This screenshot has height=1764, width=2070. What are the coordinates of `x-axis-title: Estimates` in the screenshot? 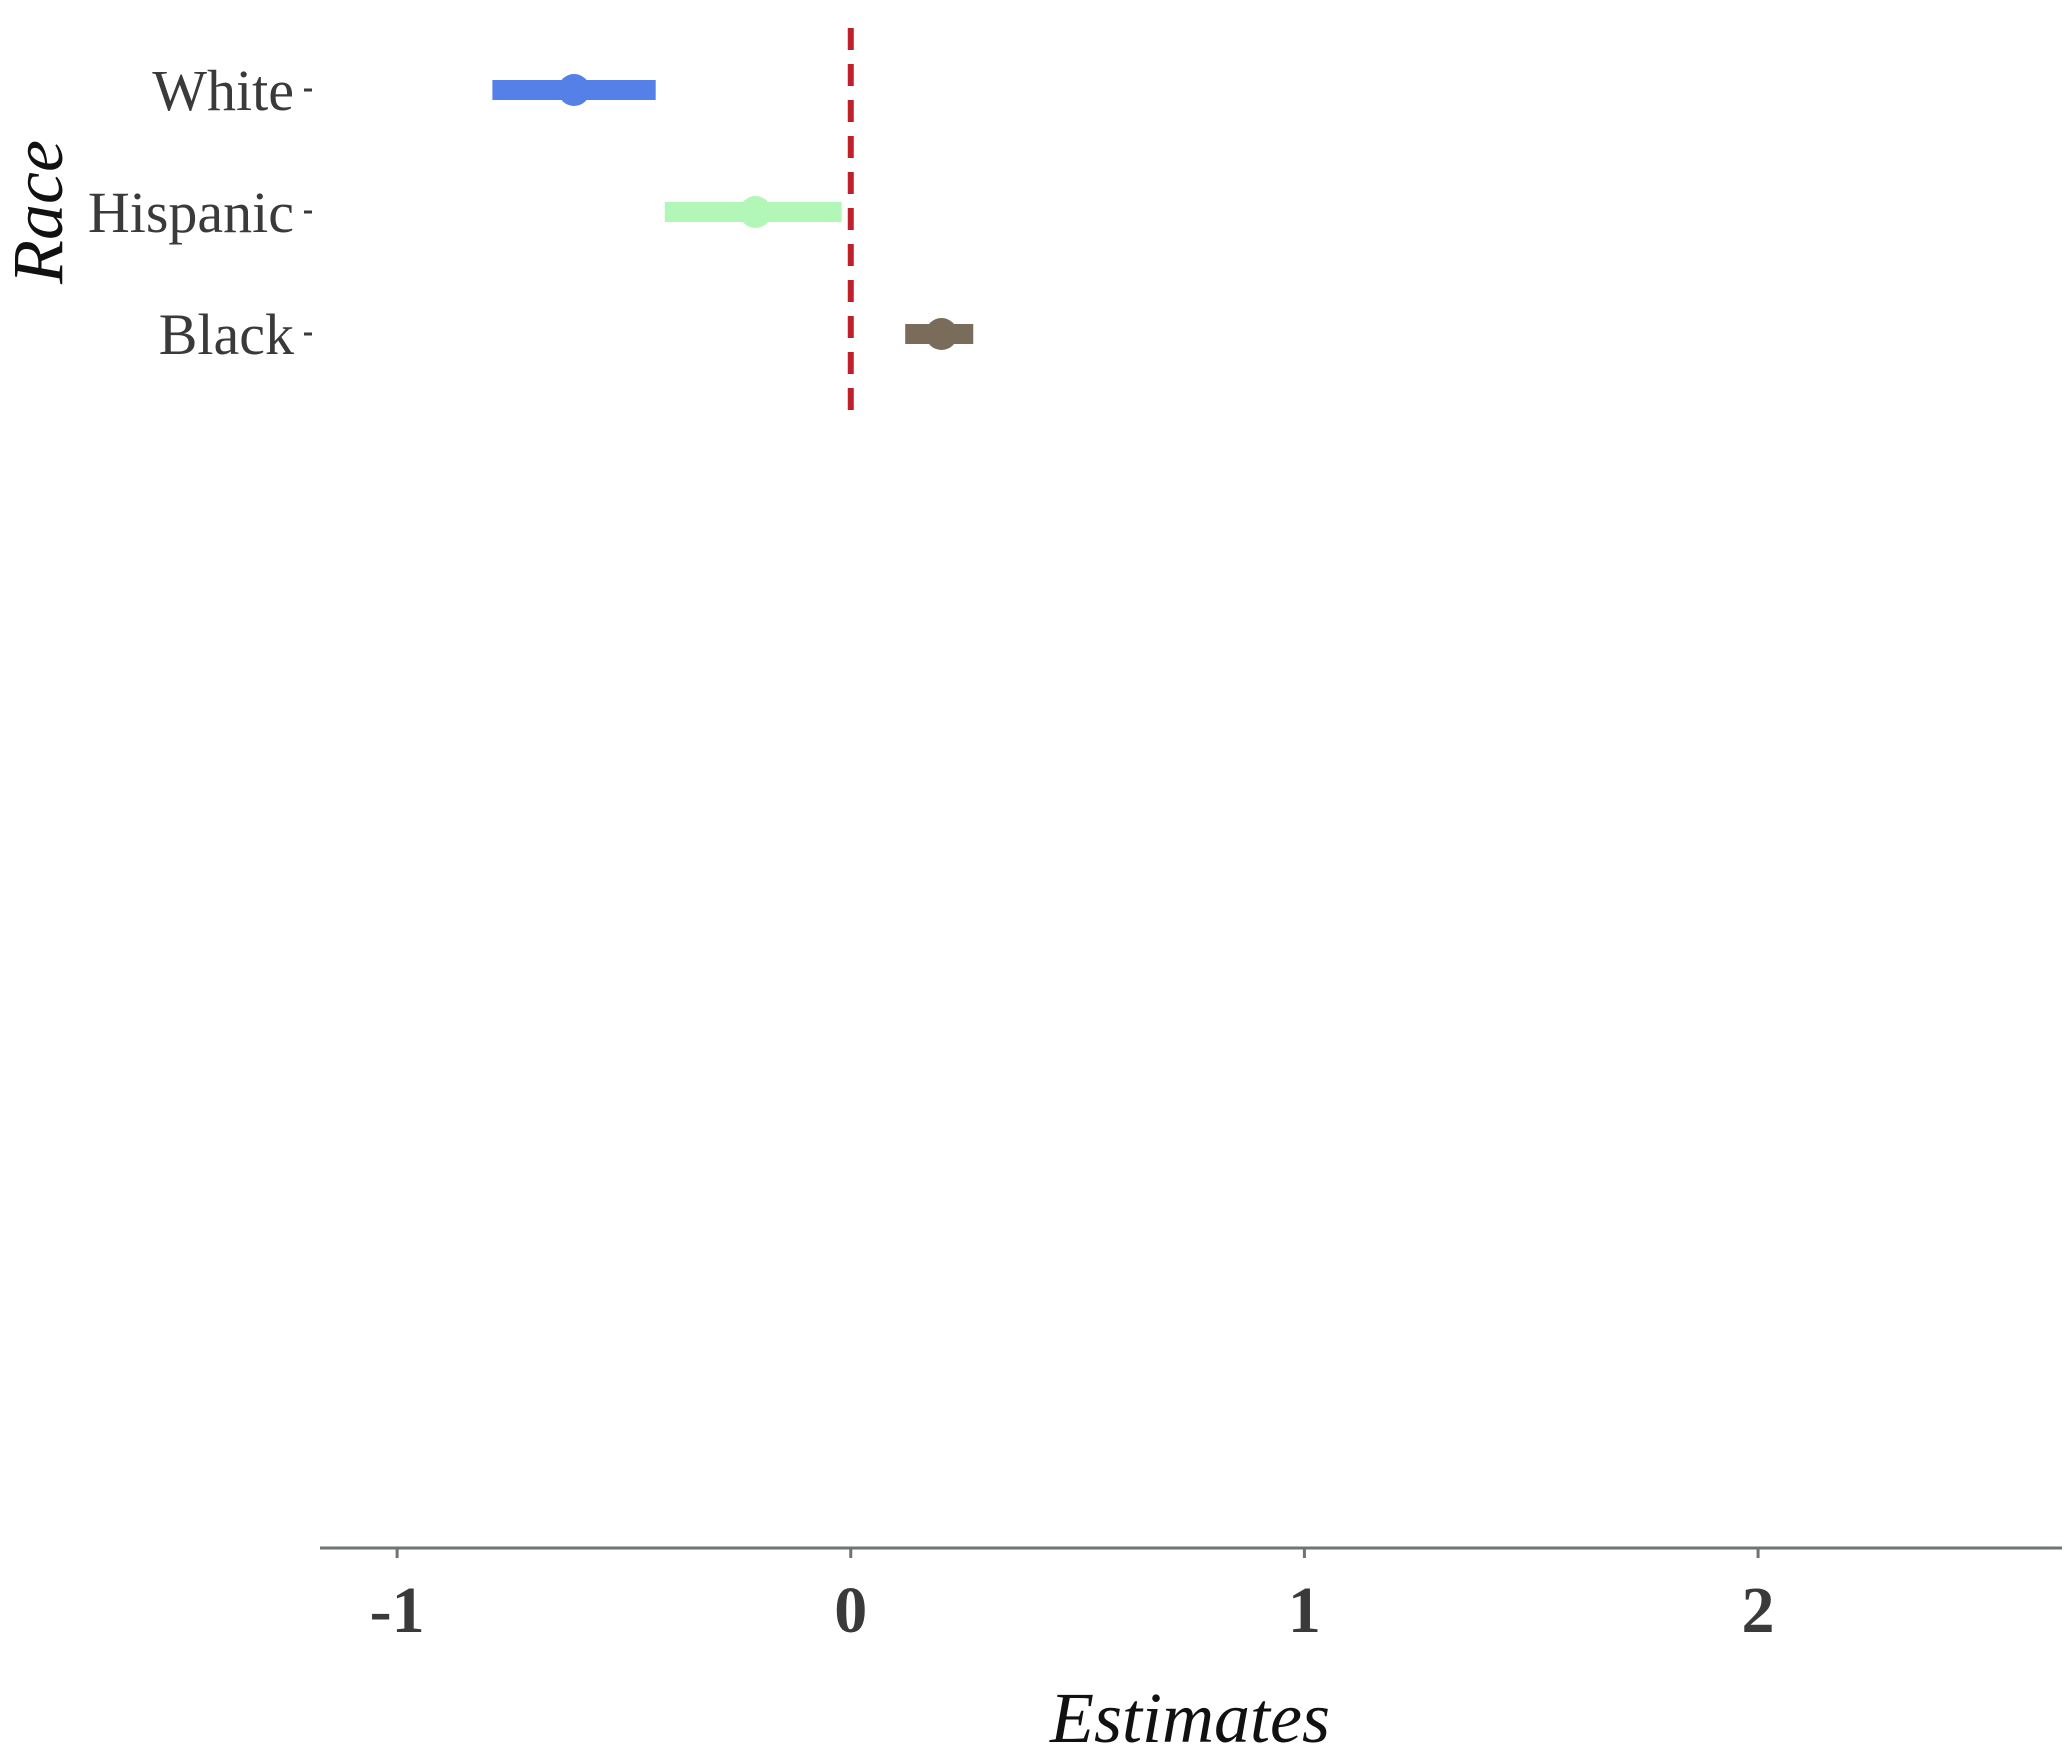 It's located at (1189, 1718).